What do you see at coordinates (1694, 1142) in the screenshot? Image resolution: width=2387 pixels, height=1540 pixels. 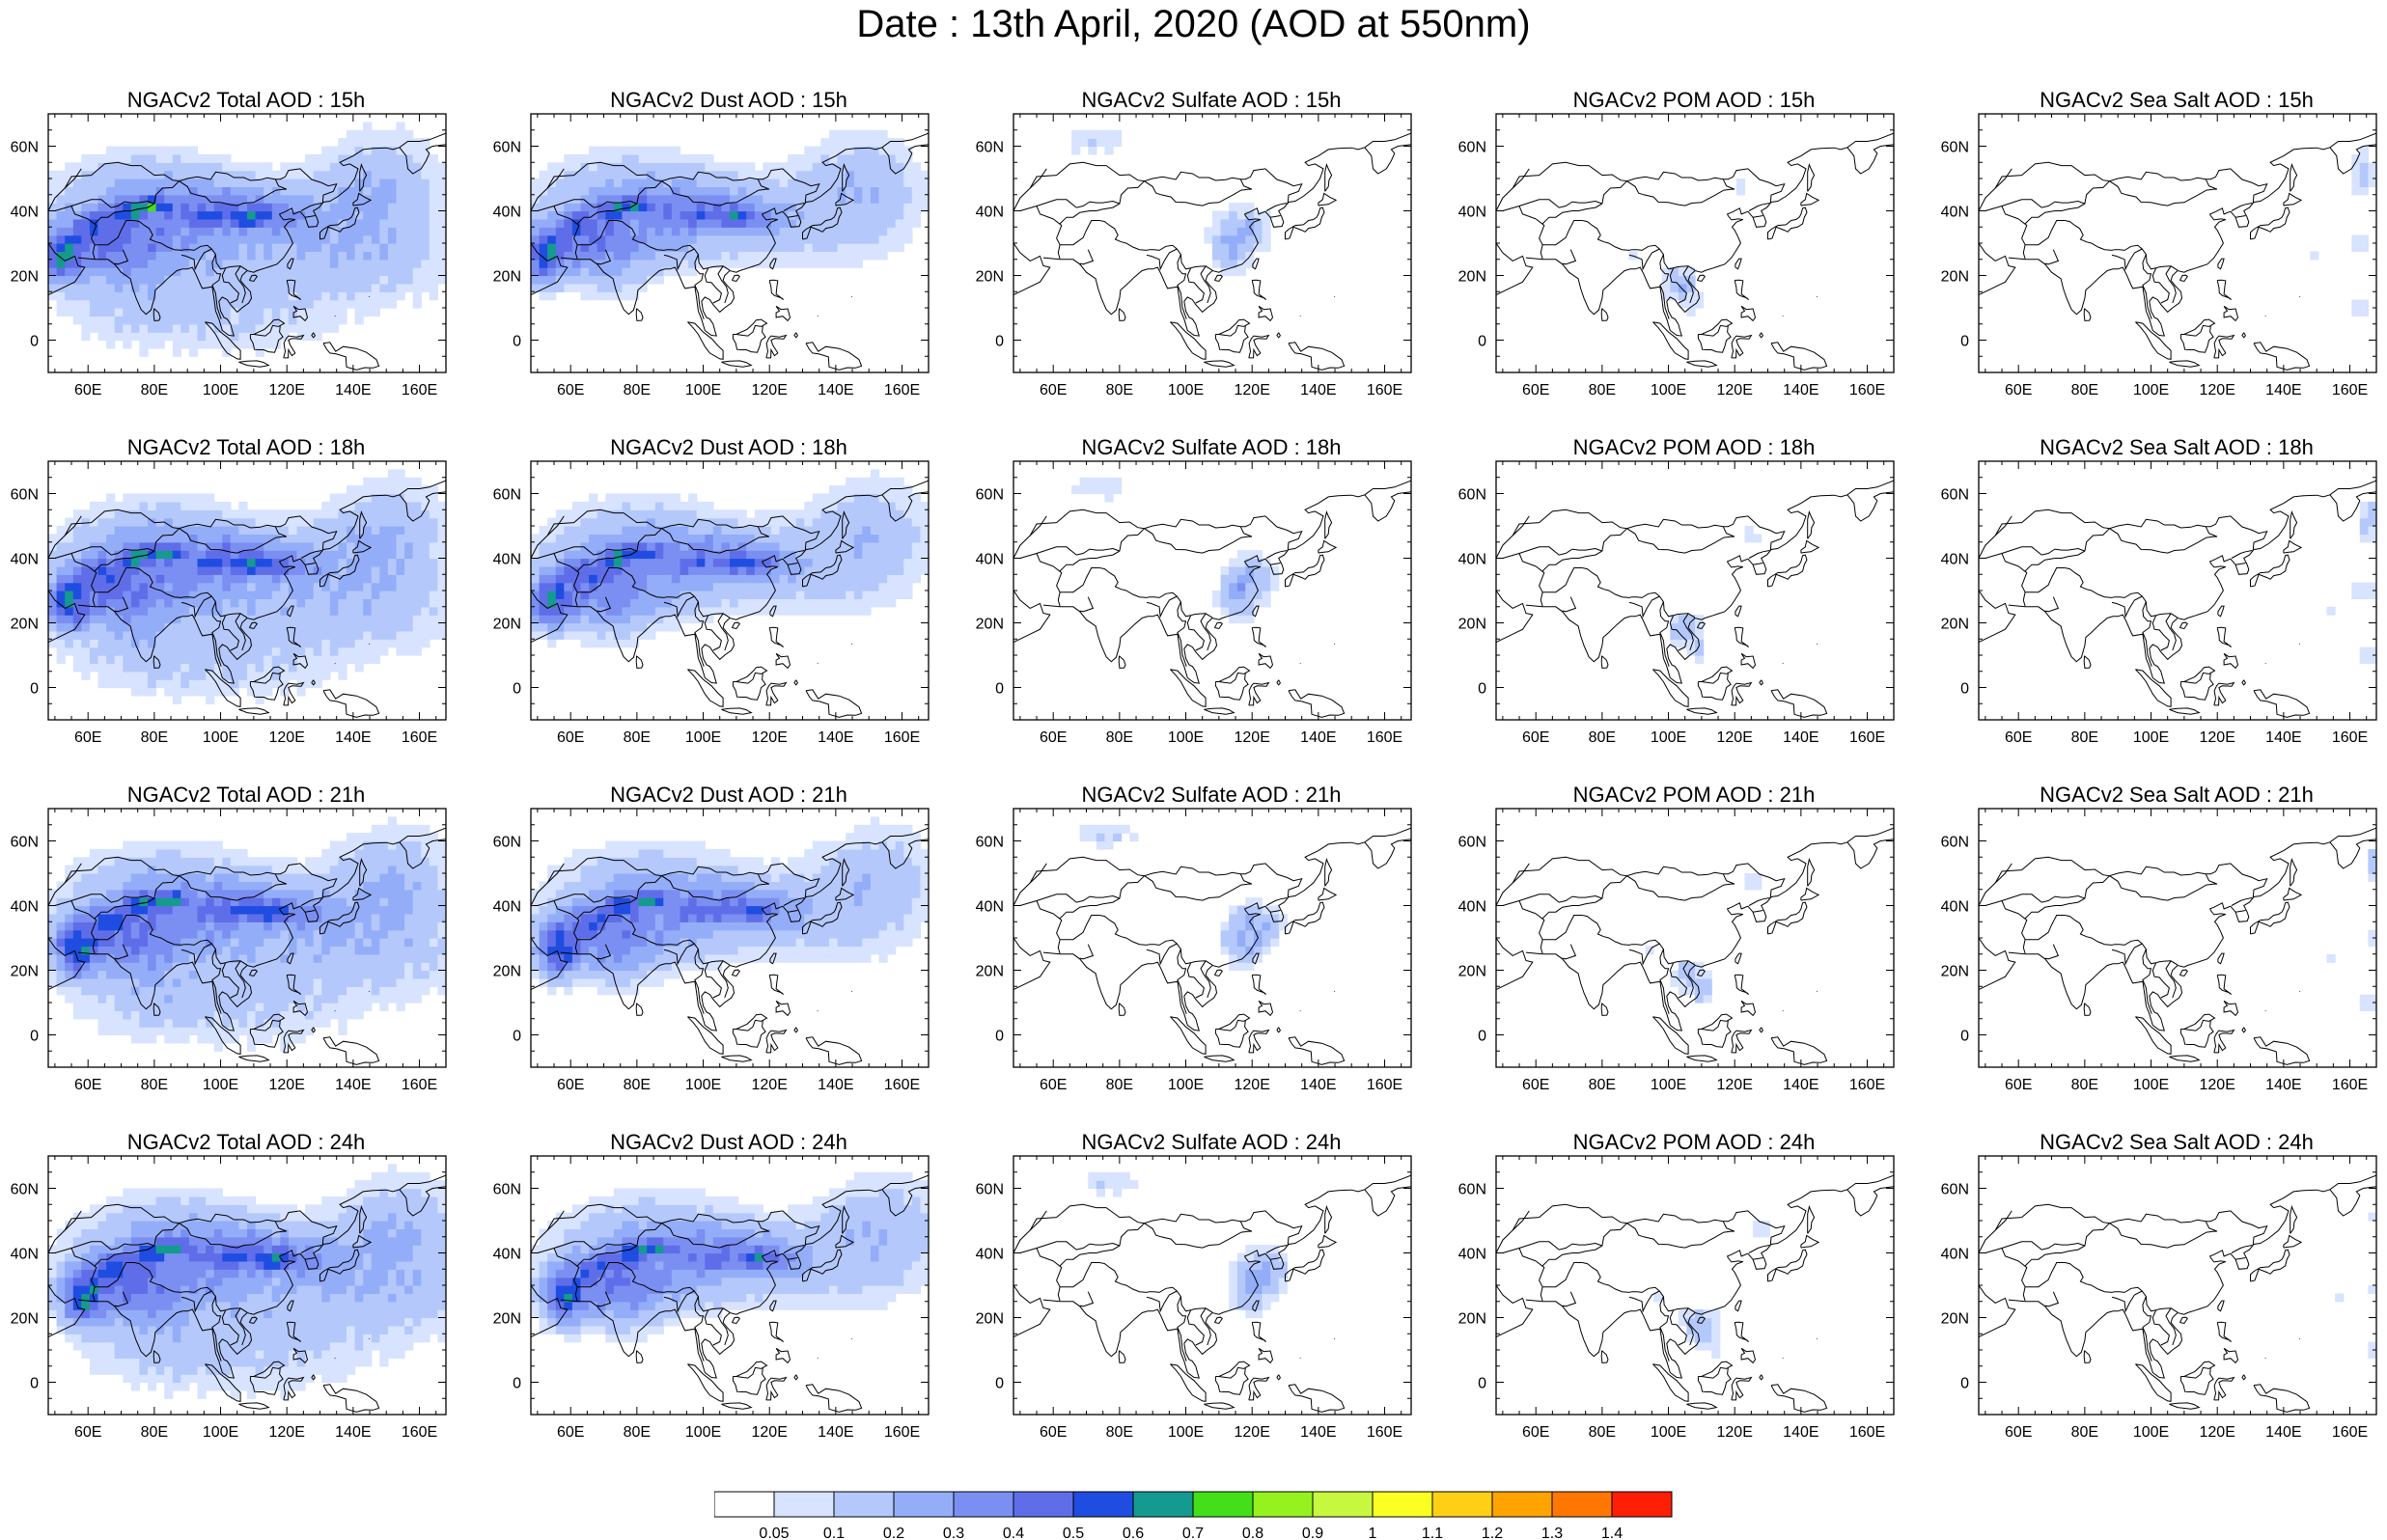 I see `panel-title: NGACv2 POM AOD : 24h` at bounding box center [1694, 1142].